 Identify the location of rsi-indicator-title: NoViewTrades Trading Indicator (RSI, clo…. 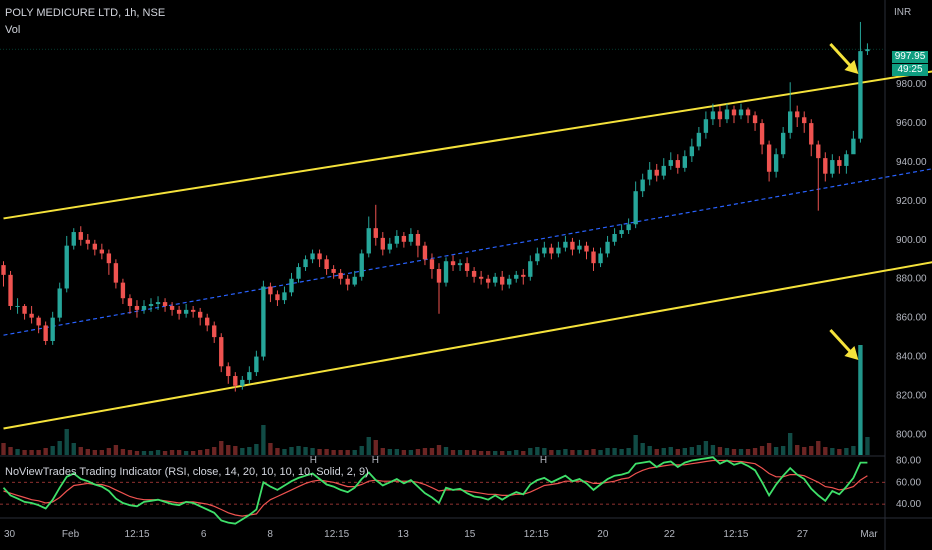
(187, 472).